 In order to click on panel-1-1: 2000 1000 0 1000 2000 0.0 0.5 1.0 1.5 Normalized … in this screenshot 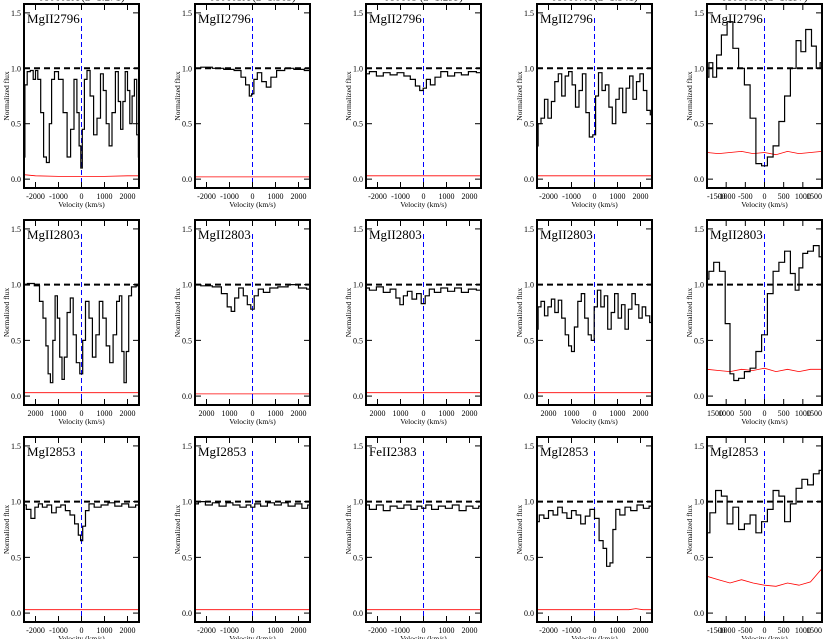, I will do `click(242, 322)`.